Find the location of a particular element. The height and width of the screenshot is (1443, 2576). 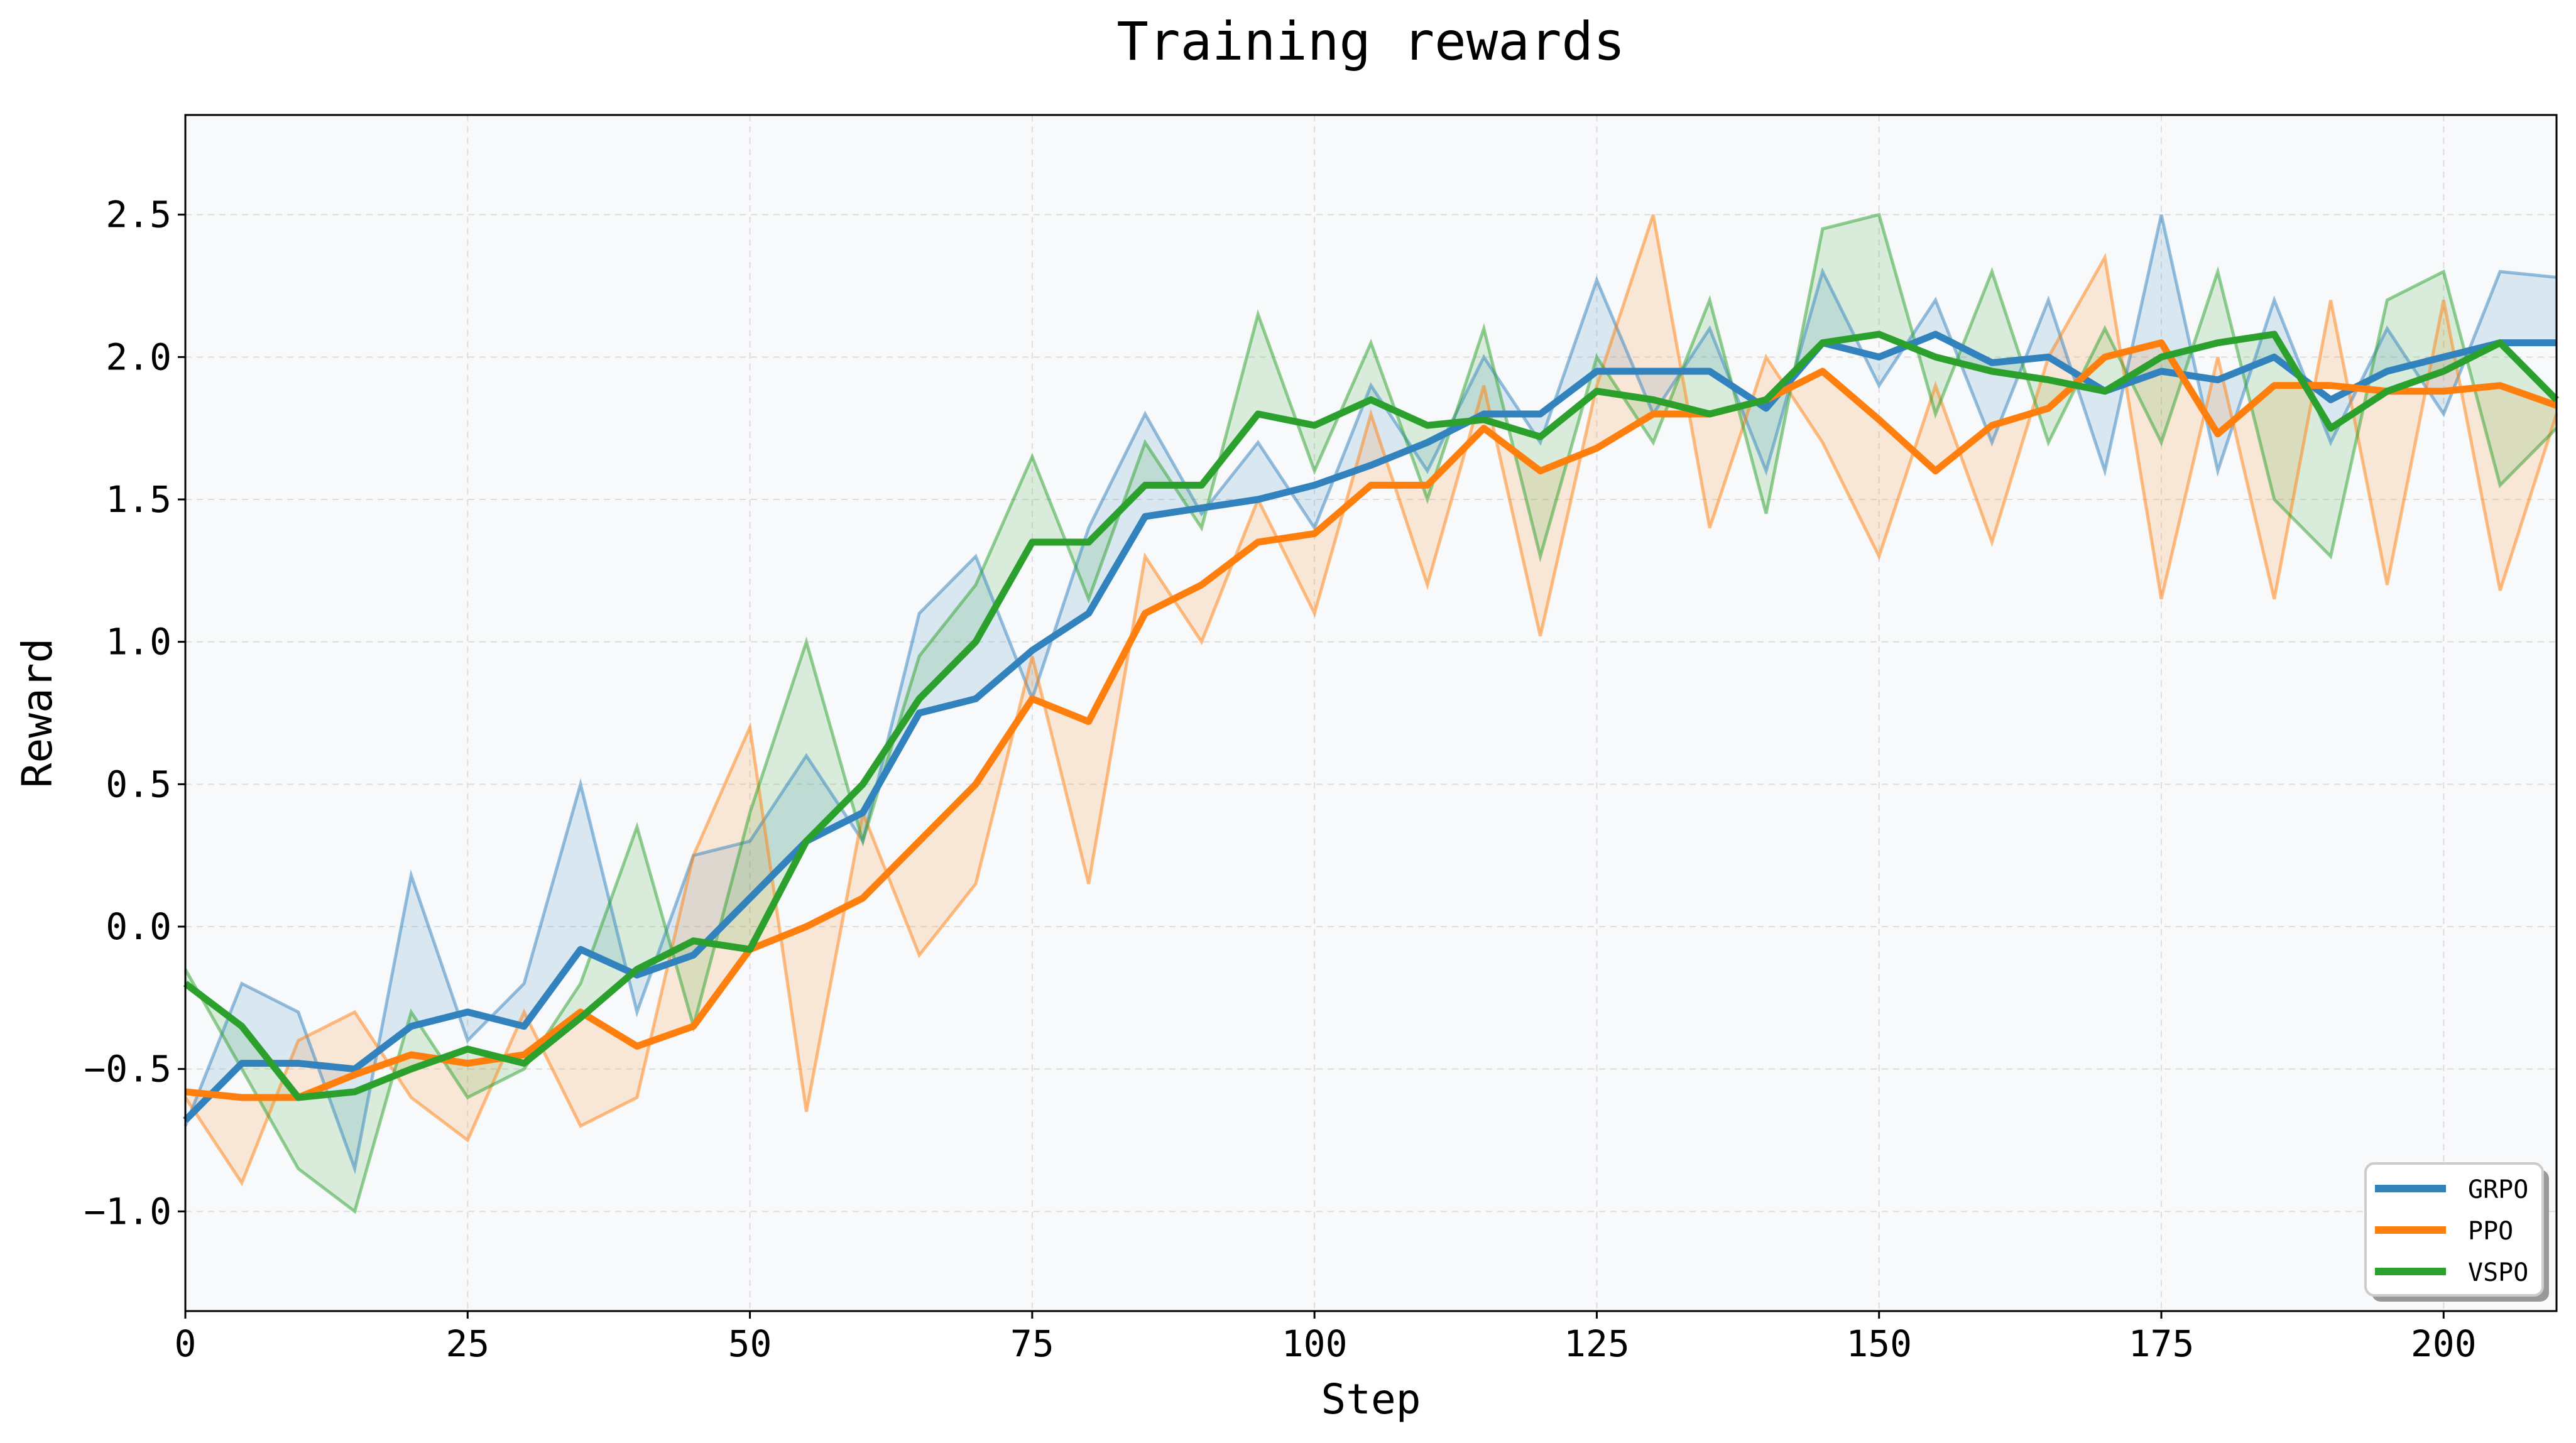

y-tick-label: 1.0 is located at coordinates (139, 642).